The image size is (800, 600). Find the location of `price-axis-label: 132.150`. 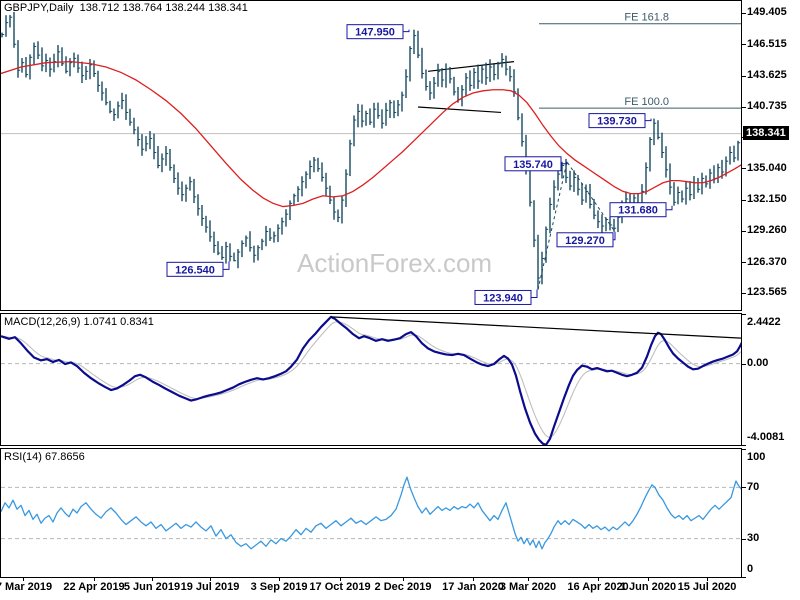

price-axis-label: 132.150 is located at coordinates (767, 199).